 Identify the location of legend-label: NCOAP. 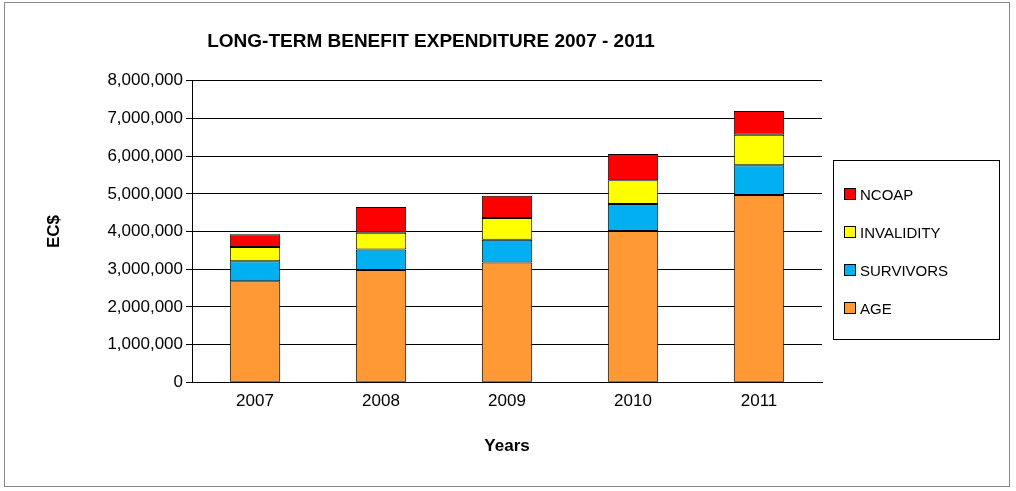
(887, 194).